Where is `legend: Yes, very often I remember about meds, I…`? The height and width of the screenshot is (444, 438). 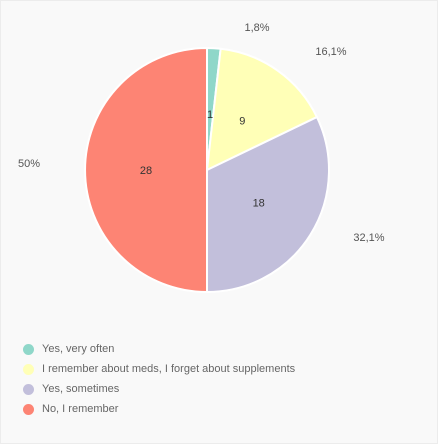
legend: Yes, very often I remember about meds, I… is located at coordinates (159, 379).